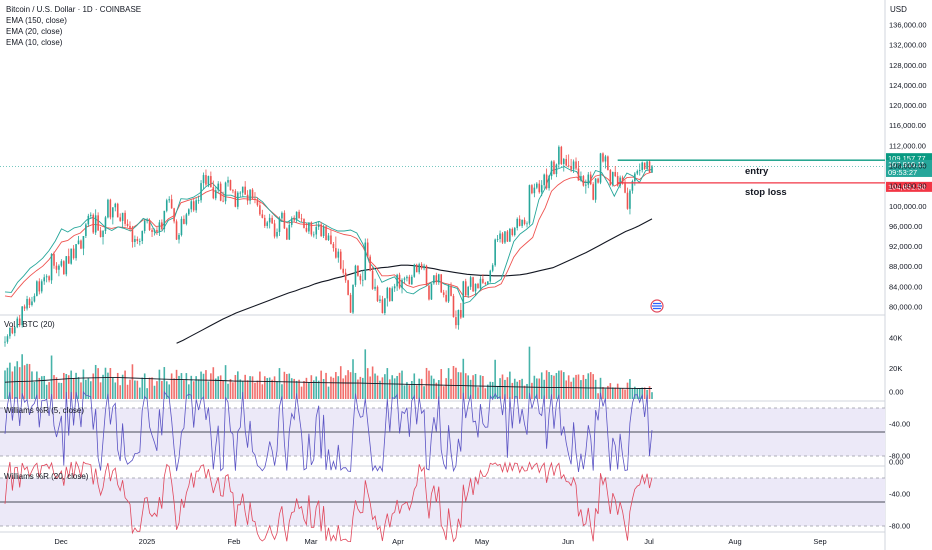 This screenshot has height=550, width=932. Describe the element at coordinates (34, 31) in the screenshot. I see `legend-ema20: EMA (20, close)` at that location.